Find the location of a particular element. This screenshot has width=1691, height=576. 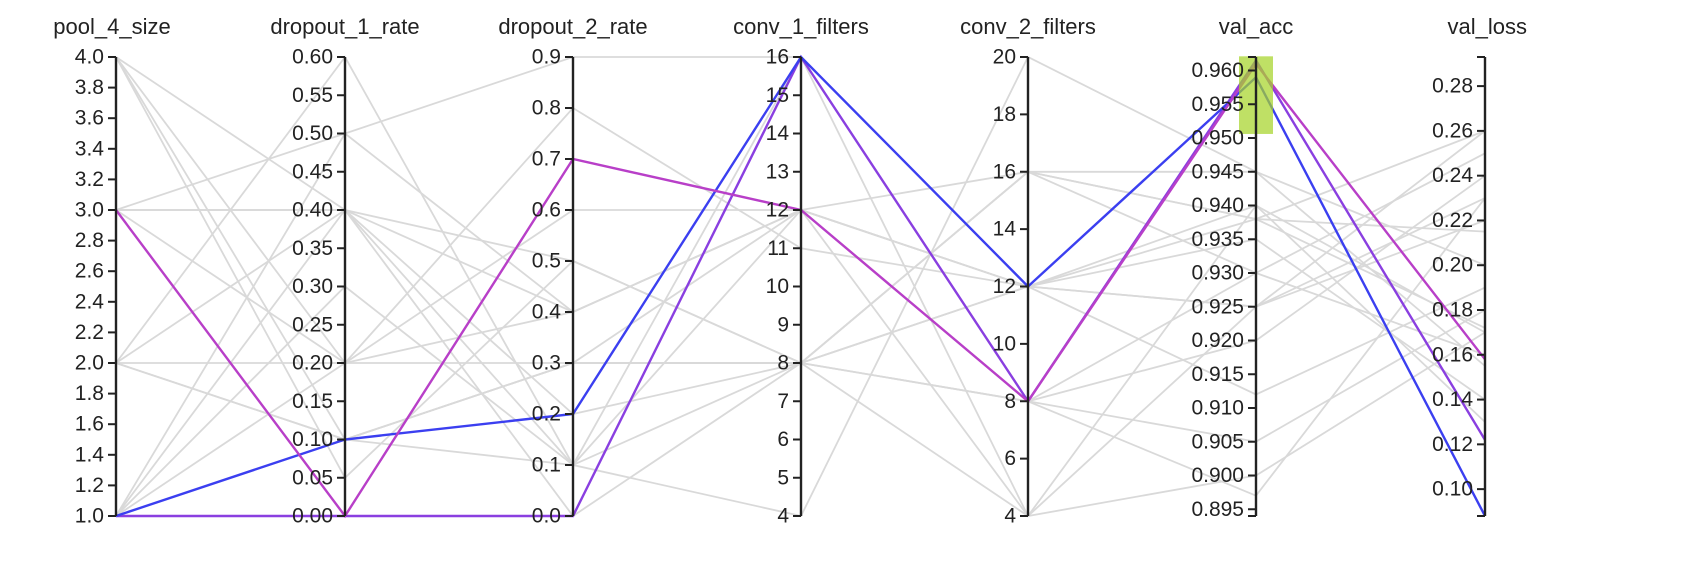

tick-label: 0.30 is located at coordinates (312, 286).